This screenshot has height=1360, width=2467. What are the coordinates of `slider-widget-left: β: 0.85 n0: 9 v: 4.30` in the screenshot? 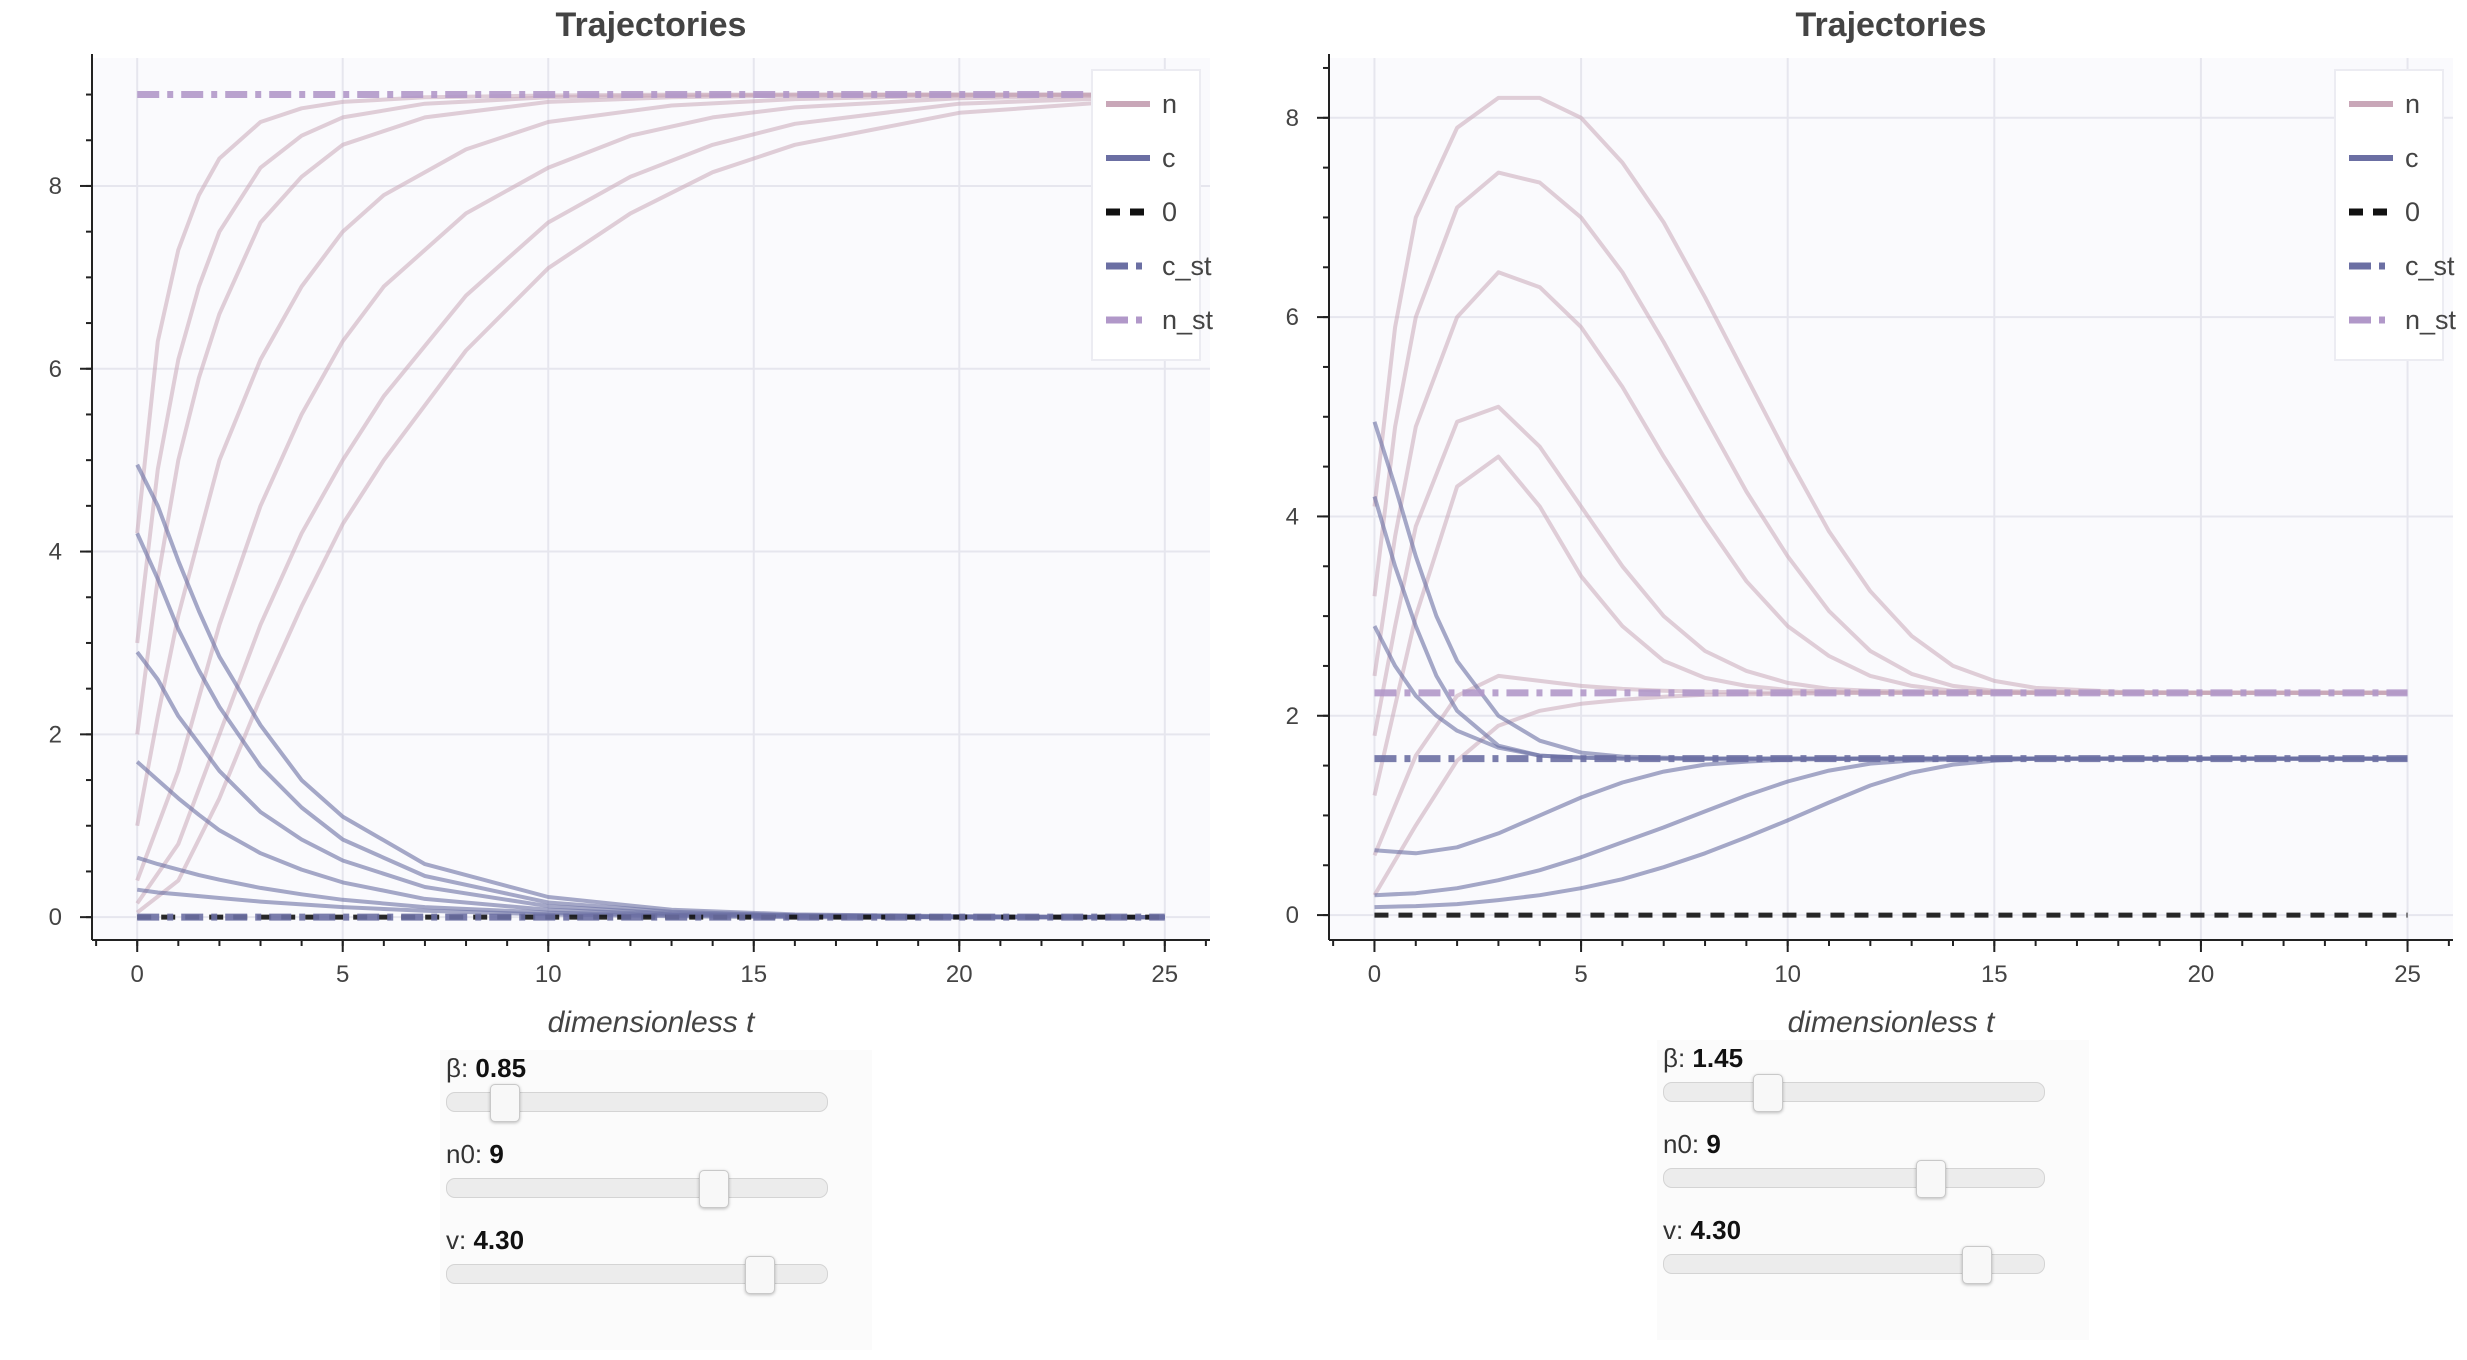 It's located at (656, 1200).